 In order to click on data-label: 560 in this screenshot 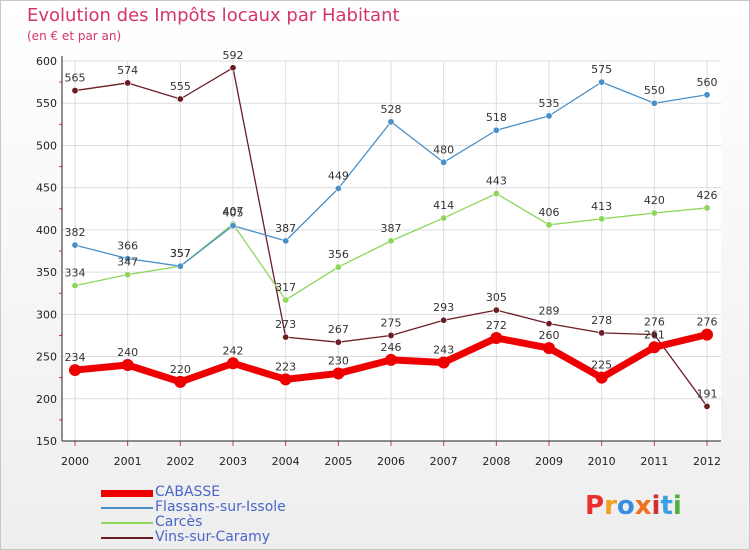, I will do `click(707, 82)`.